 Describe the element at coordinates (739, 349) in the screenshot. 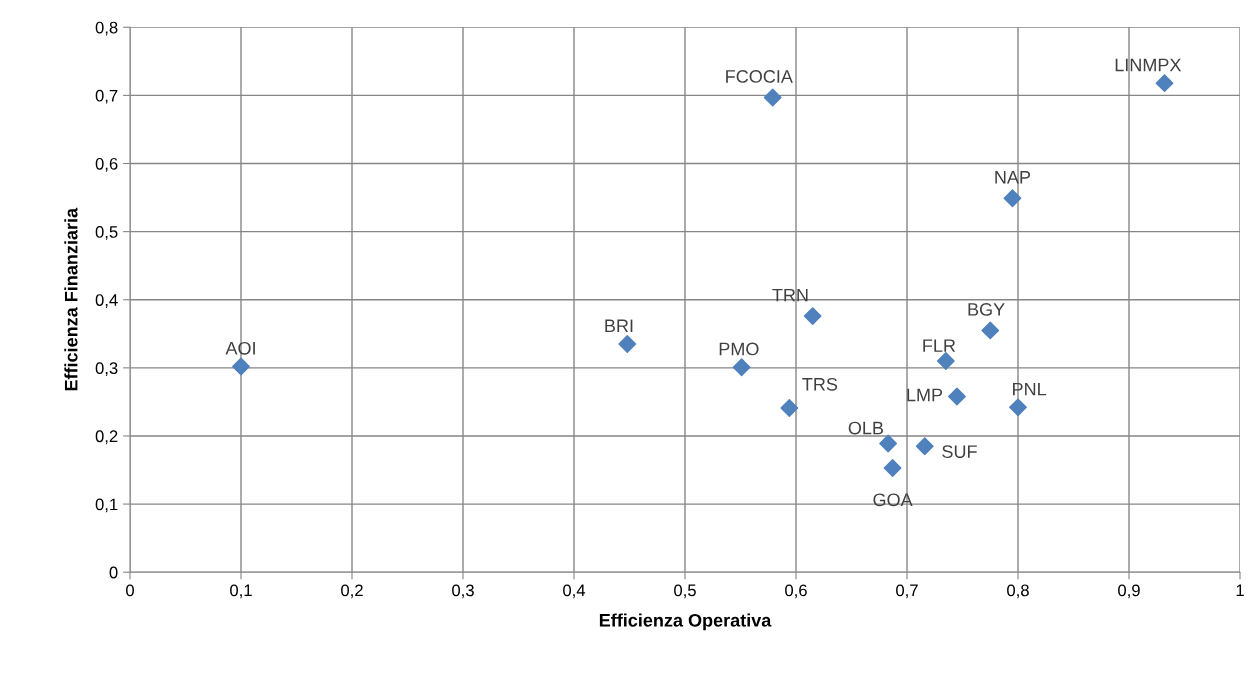

I see `annotation: PMO` at that location.